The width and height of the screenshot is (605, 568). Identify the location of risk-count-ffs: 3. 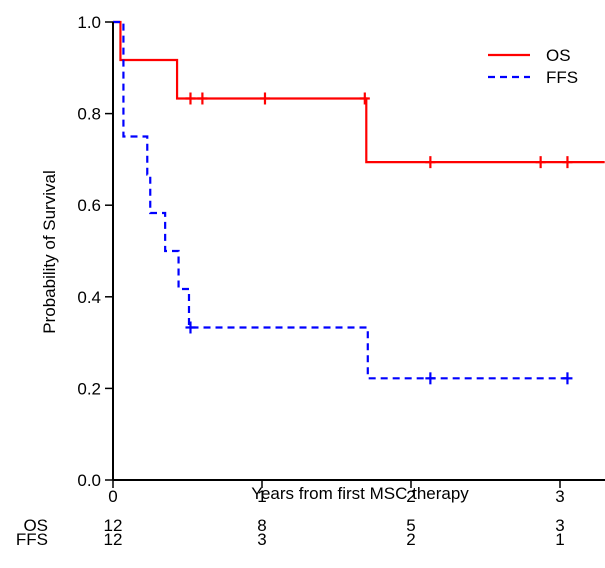
(261, 539).